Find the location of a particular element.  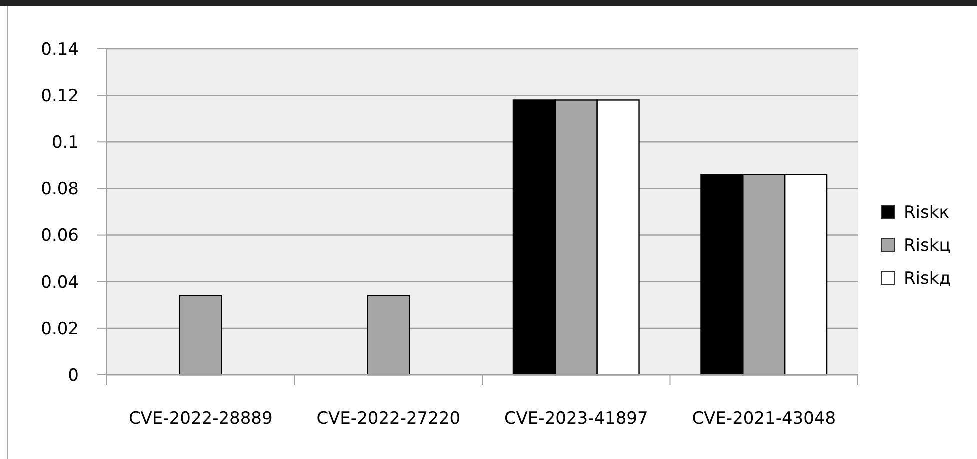

x-tick-label: CVE-2023-41897 is located at coordinates (576, 419).